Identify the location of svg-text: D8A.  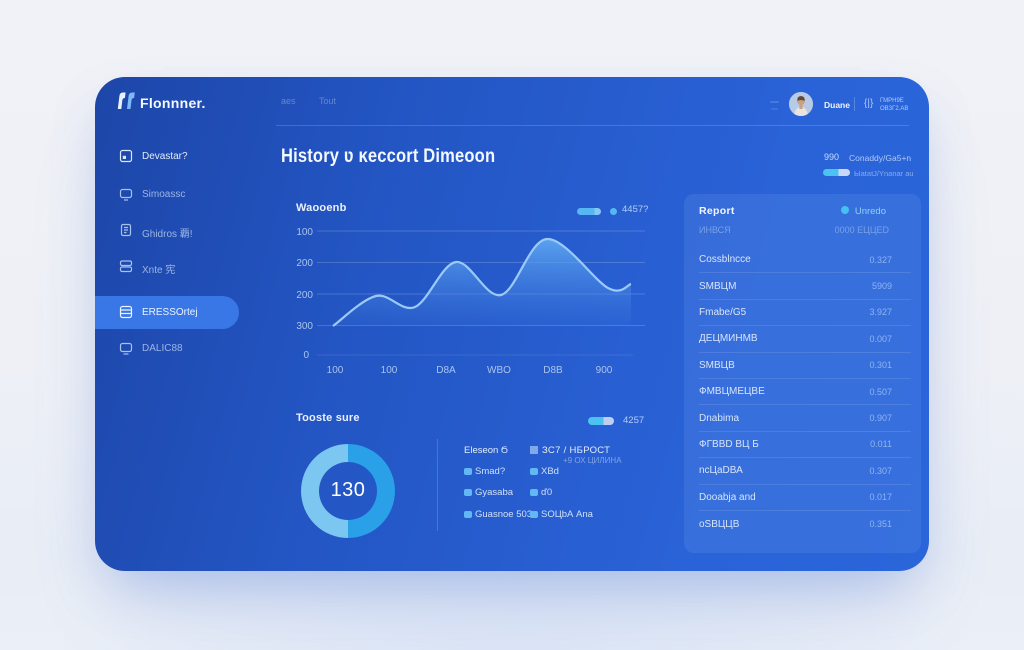
(446, 370).